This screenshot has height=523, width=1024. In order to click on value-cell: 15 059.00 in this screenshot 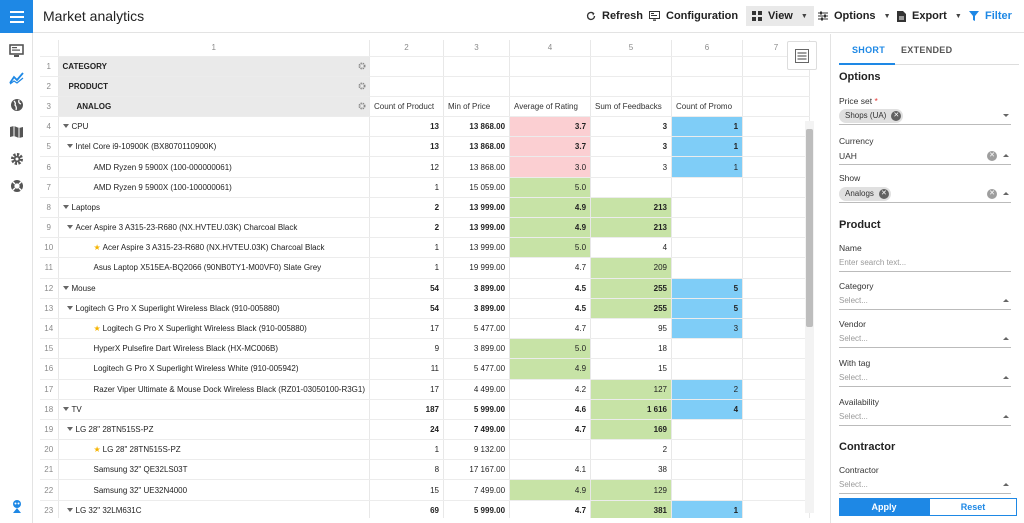, I will do `click(477, 187)`.